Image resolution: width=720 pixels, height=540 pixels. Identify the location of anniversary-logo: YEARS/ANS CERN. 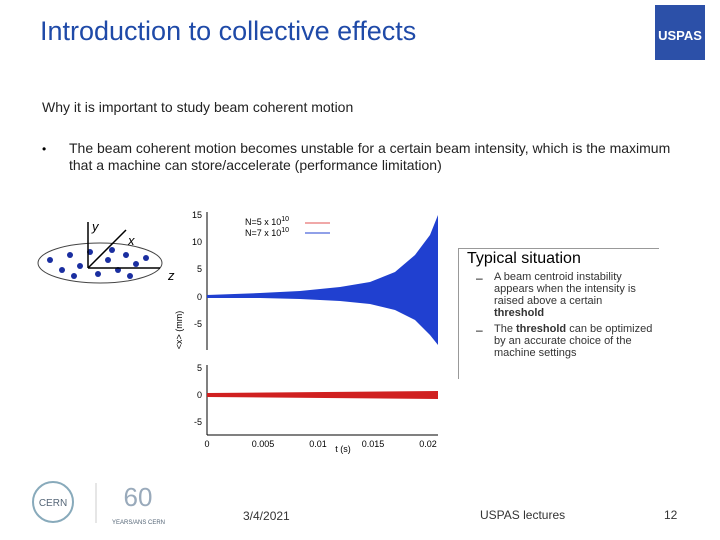
(138, 523).